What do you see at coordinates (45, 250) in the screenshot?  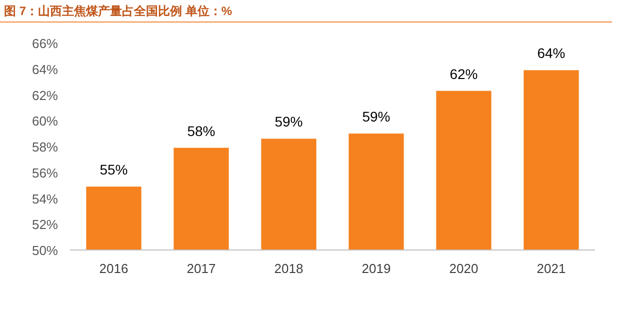 I see `y-tick-label: 50%` at bounding box center [45, 250].